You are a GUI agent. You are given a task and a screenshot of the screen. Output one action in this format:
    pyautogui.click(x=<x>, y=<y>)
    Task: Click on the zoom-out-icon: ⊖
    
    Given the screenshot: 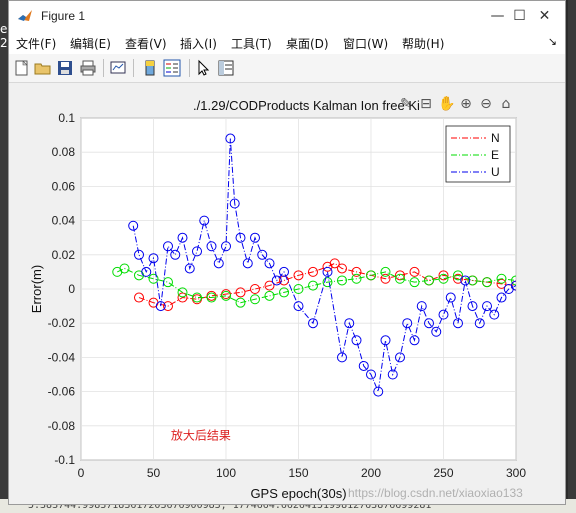 What is the action you would take?
    pyautogui.click(x=486, y=104)
    